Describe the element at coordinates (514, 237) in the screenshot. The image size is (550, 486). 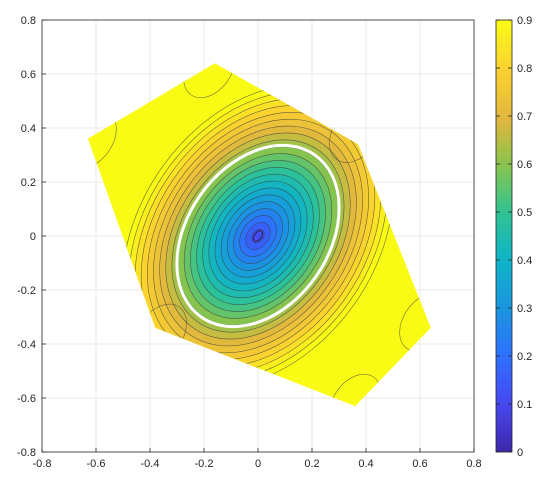
I see `colorbar-ticks: 0.9 0.8 0.7 0.6 0.5 0.4 0.3 0.2 0.1 0` at that location.